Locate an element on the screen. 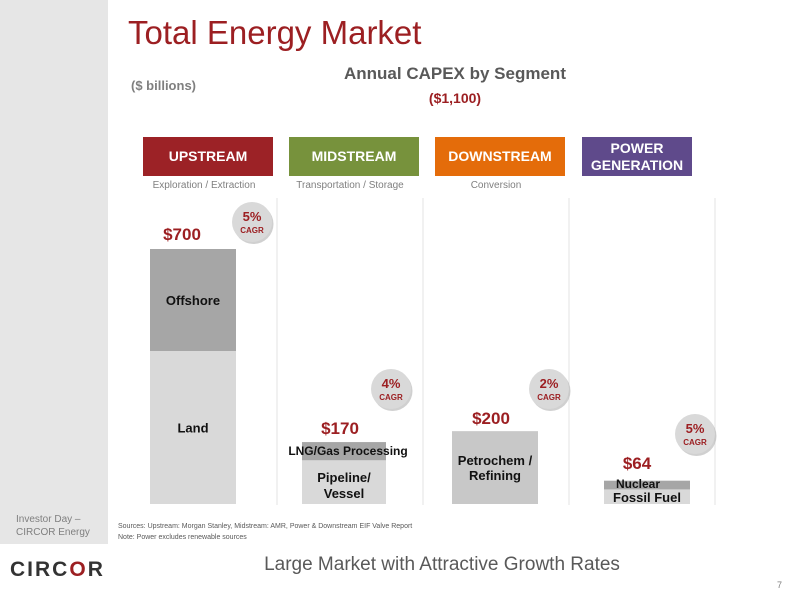 This screenshot has width=800, height=600. bar-label-pipeline-2: Vessel is located at coordinates (344, 493).